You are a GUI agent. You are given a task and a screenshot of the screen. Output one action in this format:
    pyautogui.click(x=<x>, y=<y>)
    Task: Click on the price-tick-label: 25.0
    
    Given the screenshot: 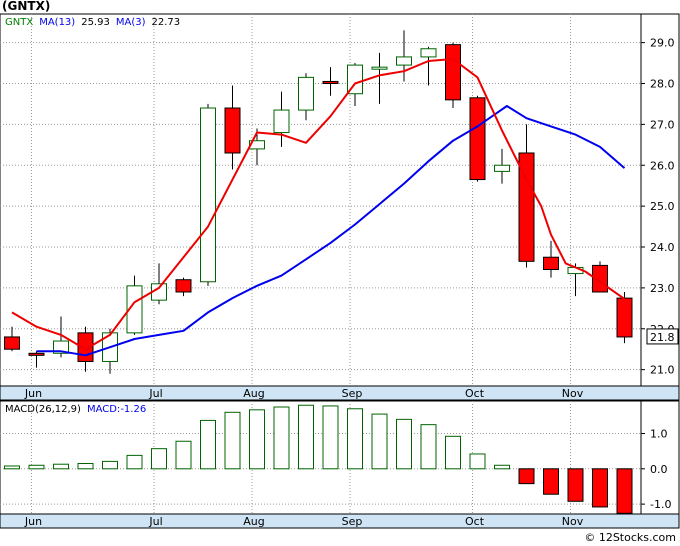 What is the action you would take?
    pyautogui.click(x=662, y=206)
    